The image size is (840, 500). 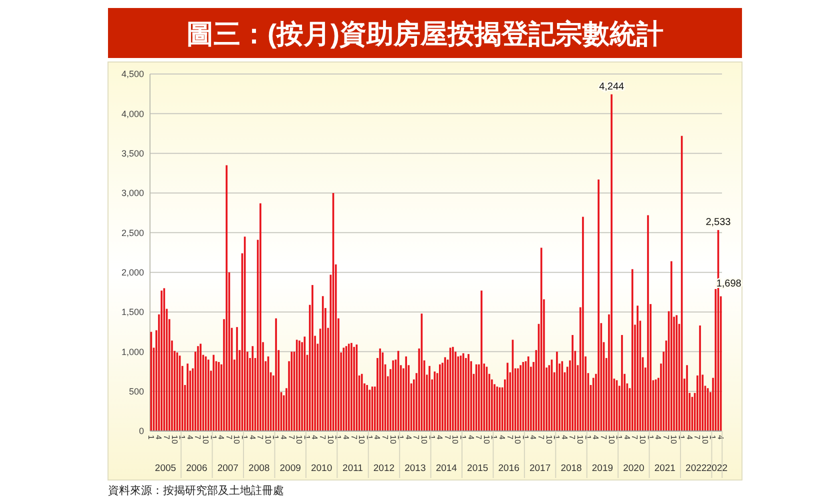 What do you see at coordinates (141, 431) in the screenshot?
I see `y-tick-label: 0` at bounding box center [141, 431].